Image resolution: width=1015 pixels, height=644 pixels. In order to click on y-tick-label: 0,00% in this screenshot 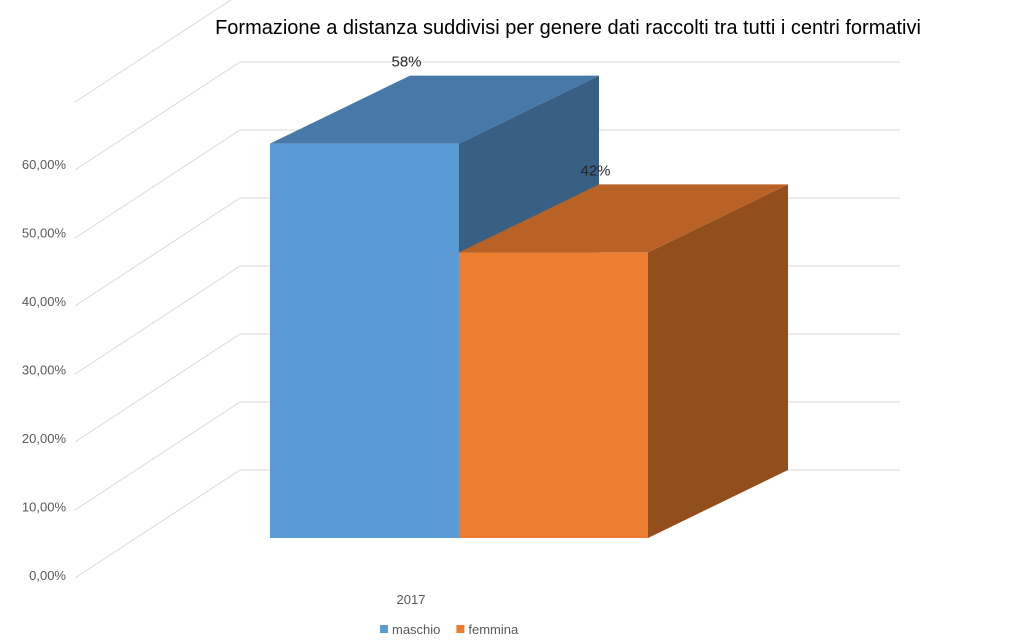, I will do `click(47, 575)`.